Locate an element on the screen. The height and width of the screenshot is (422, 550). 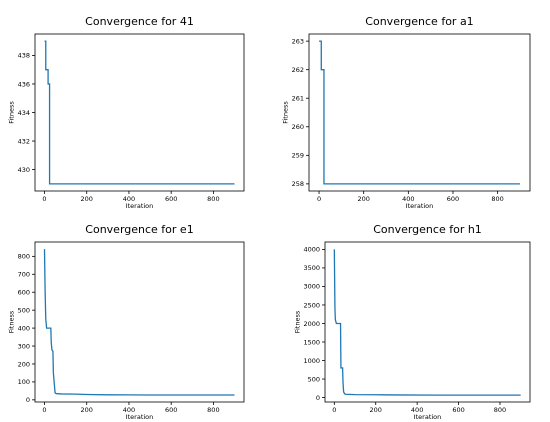
y-tick-label: 262 is located at coordinates (298, 70).